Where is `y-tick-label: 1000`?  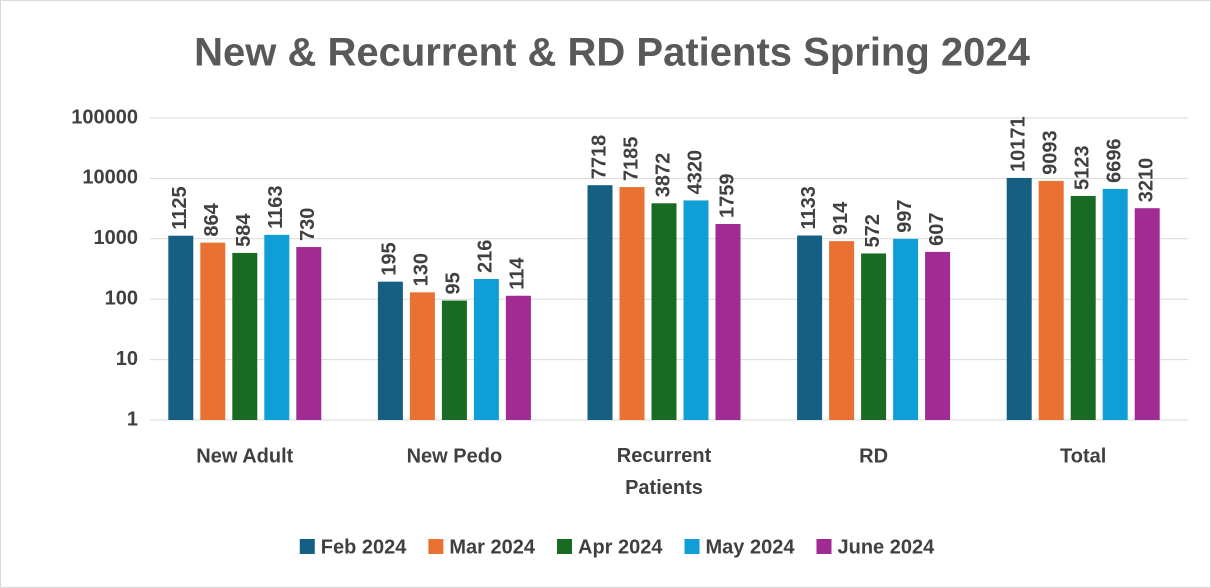 y-tick-label: 1000 is located at coordinates (116, 238).